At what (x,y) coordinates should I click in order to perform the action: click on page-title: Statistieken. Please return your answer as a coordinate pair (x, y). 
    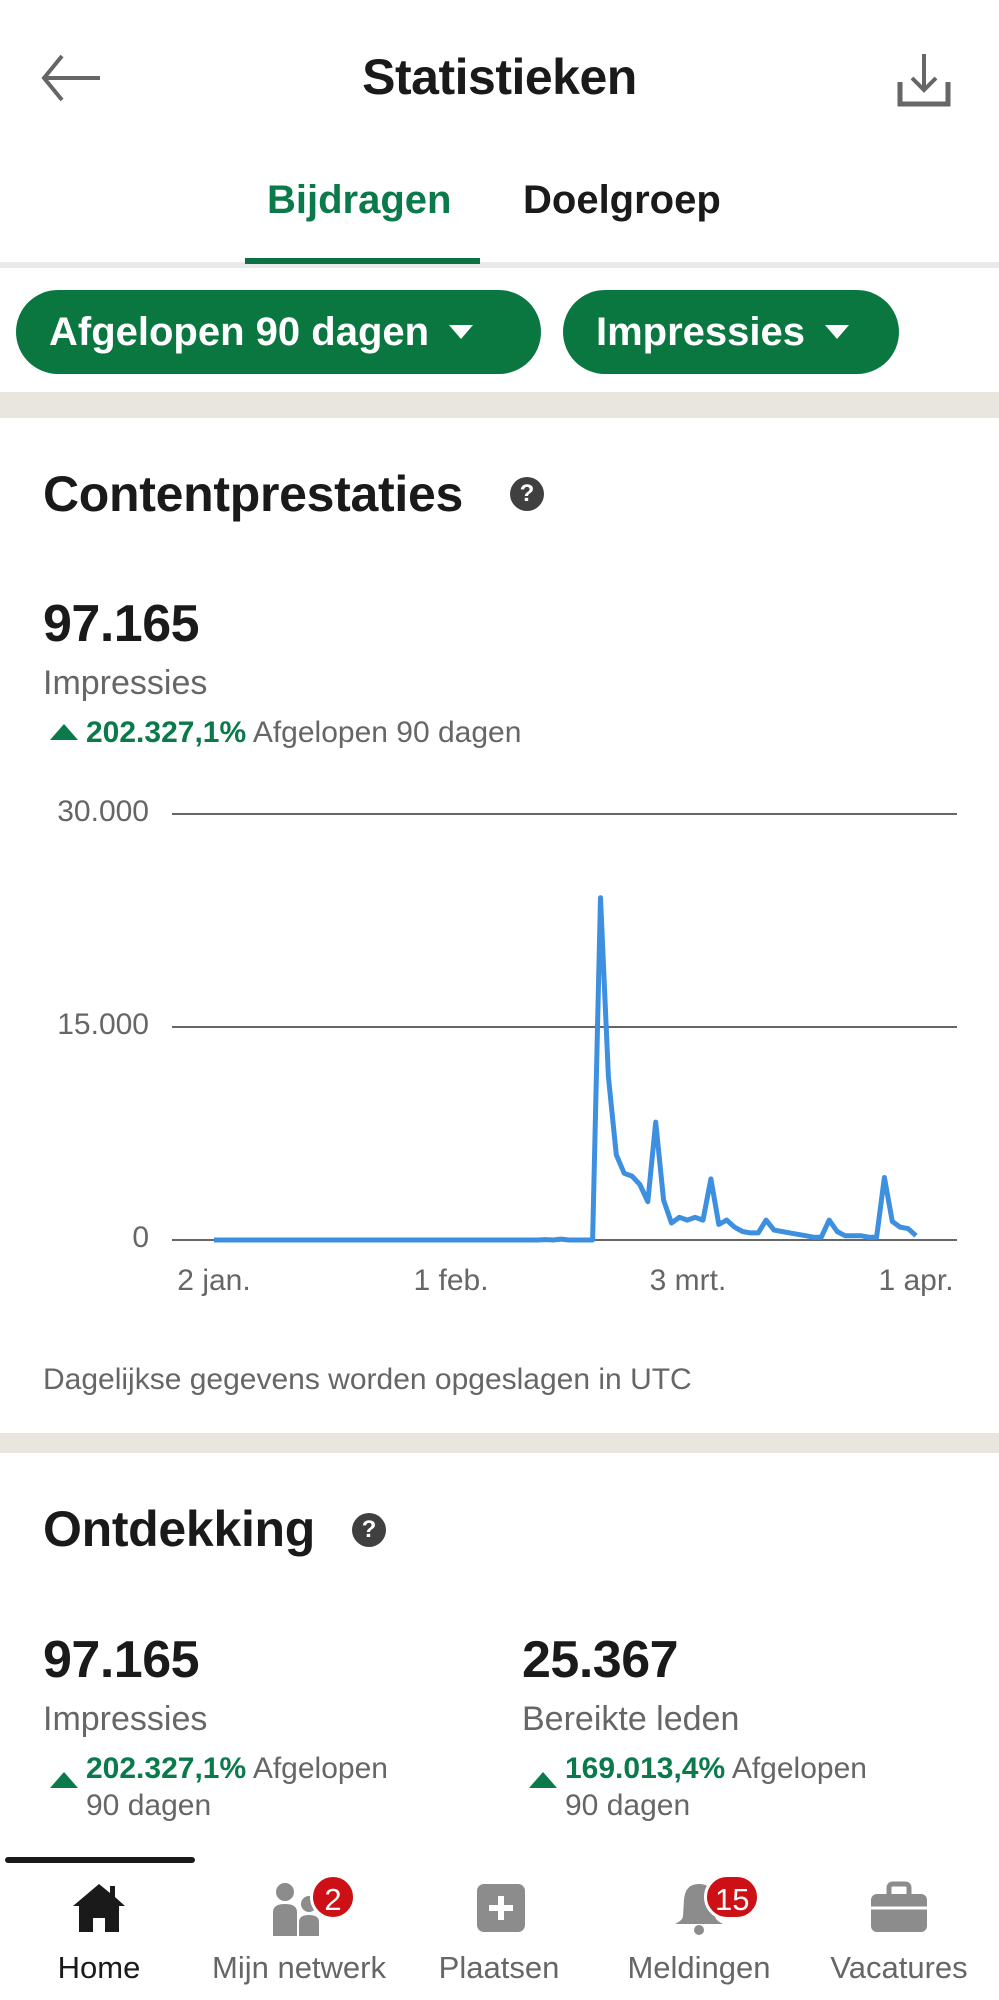
    Looking at the image, I should click on (499, 77).